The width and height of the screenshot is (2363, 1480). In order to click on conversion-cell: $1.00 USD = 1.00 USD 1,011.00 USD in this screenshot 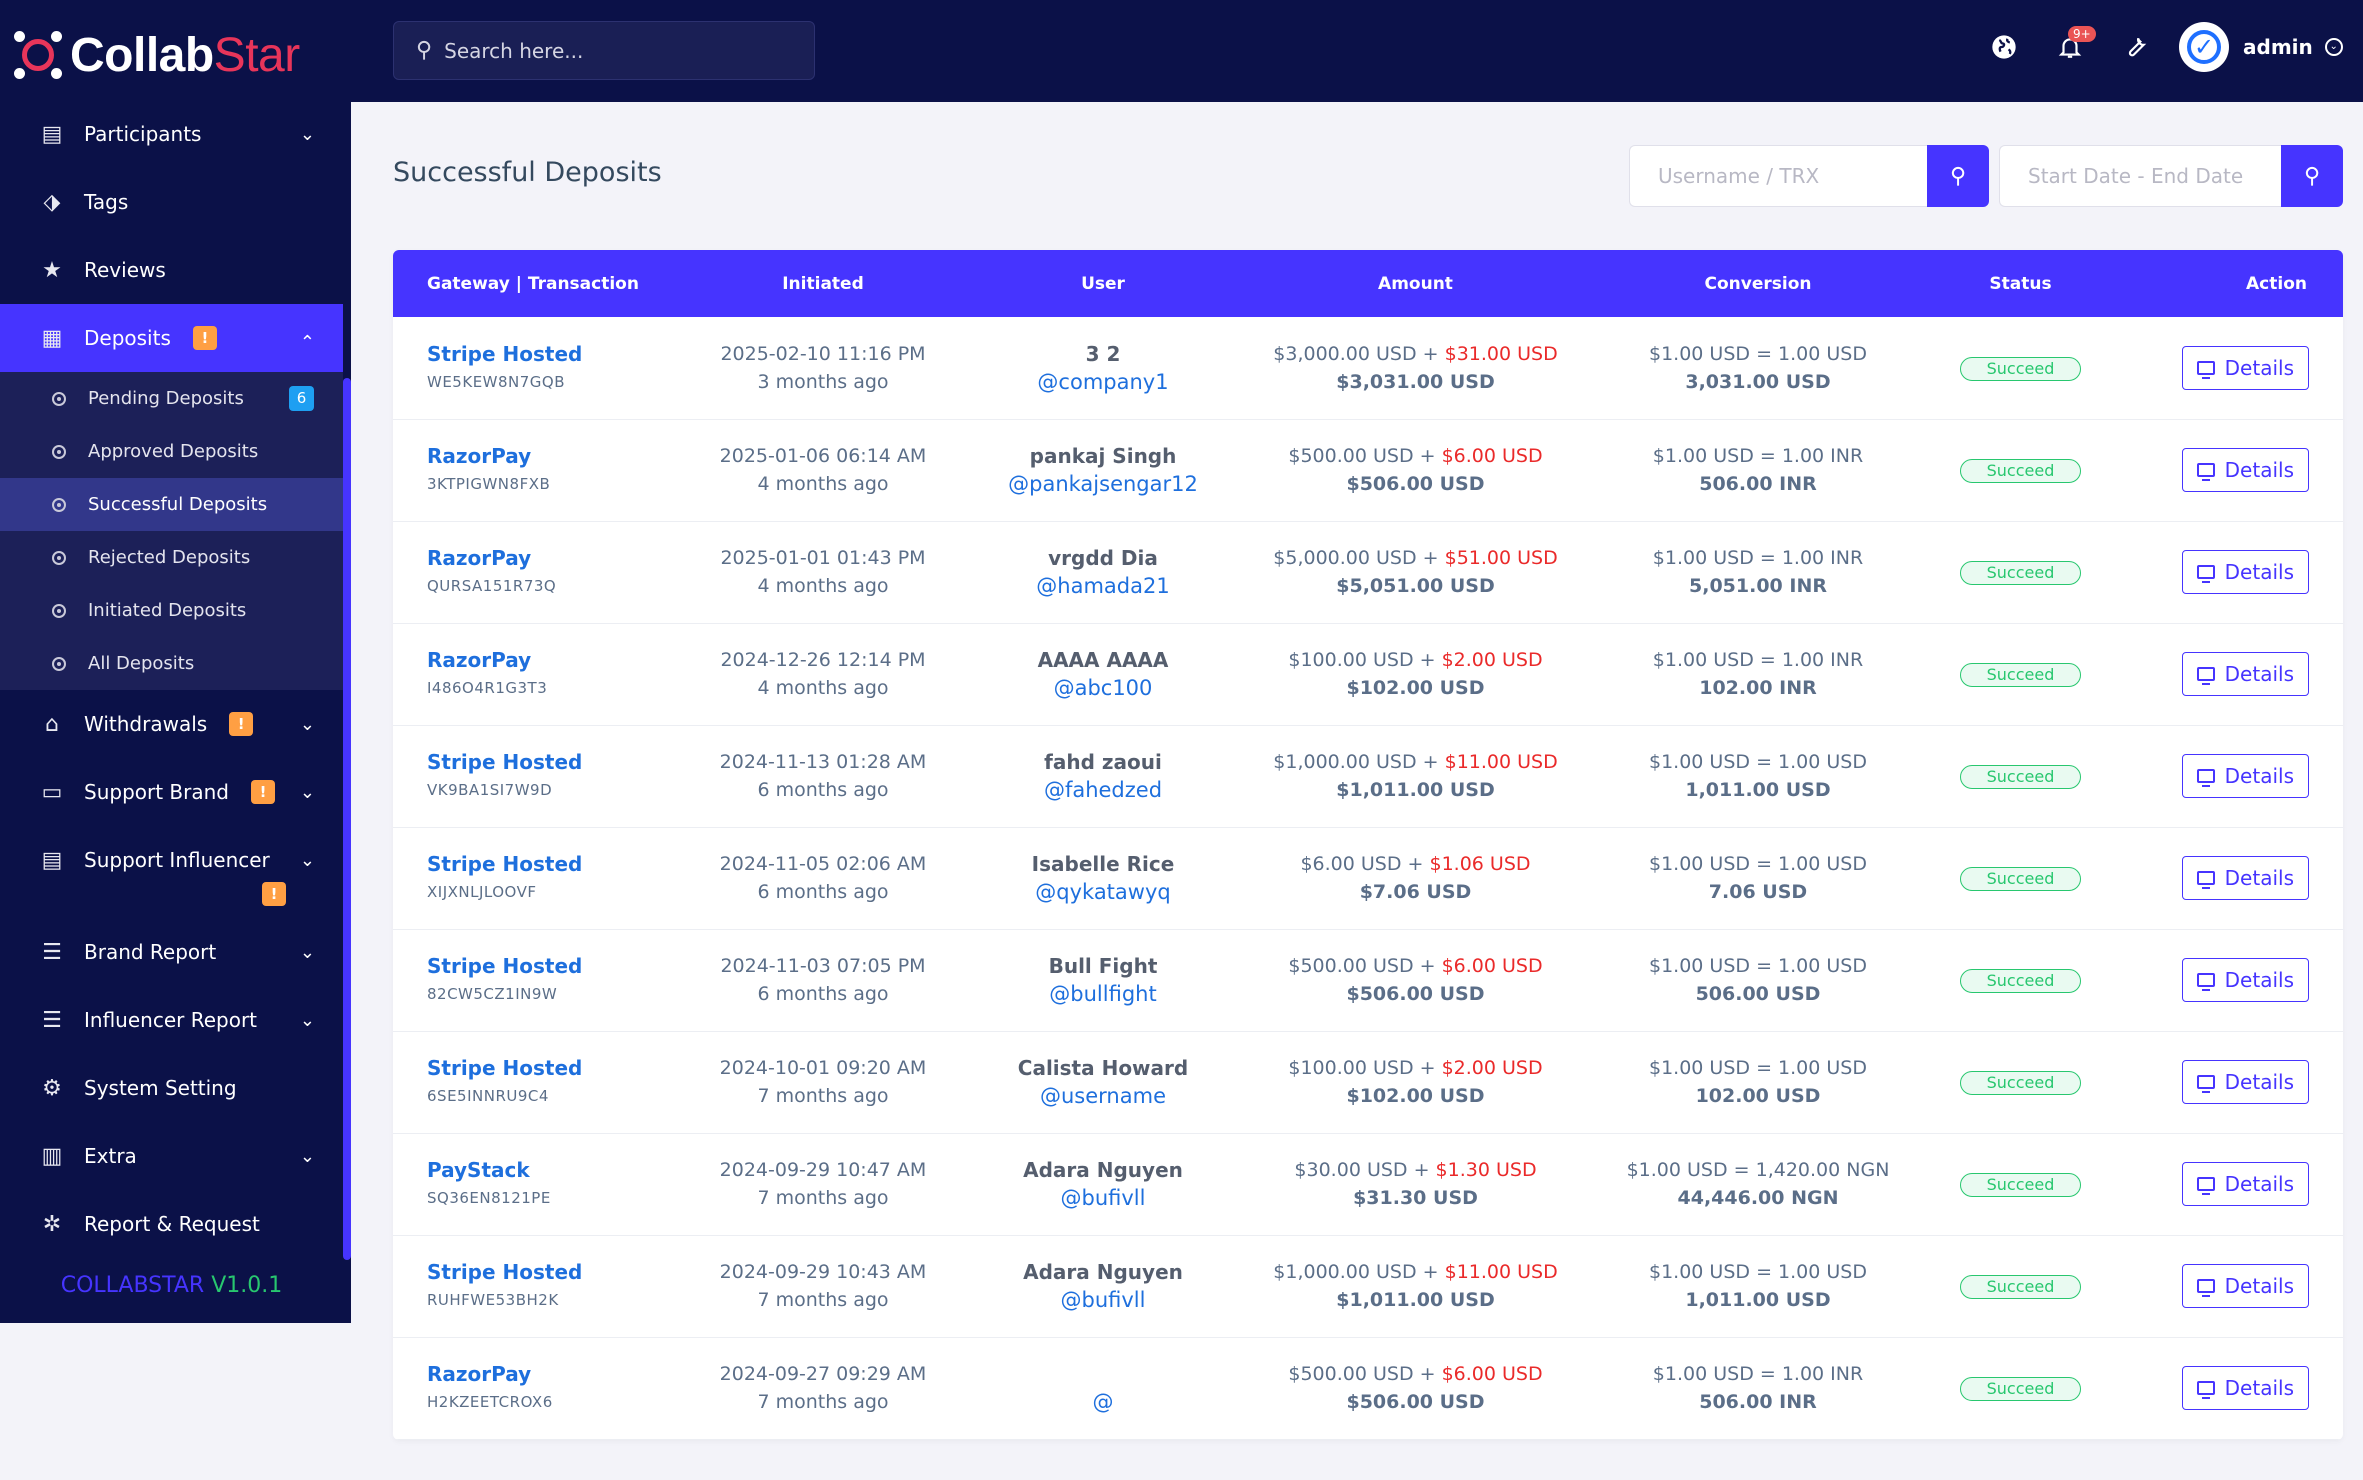, I will do `click(1758, 1286)`.